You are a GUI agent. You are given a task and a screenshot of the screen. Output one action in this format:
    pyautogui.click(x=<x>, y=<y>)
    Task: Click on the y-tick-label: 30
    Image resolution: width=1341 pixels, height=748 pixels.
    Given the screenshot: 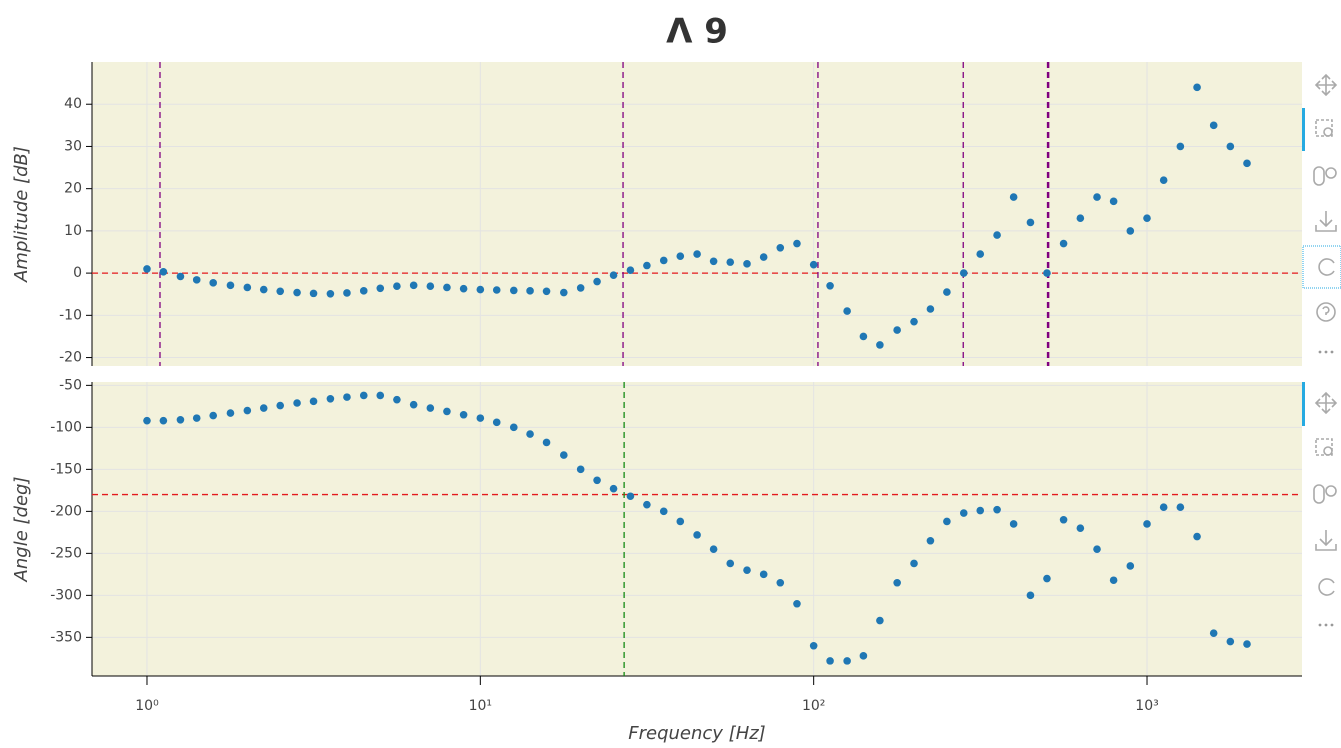 What is the action you would take?
    pyautogui.click(x=73, y=146)
    